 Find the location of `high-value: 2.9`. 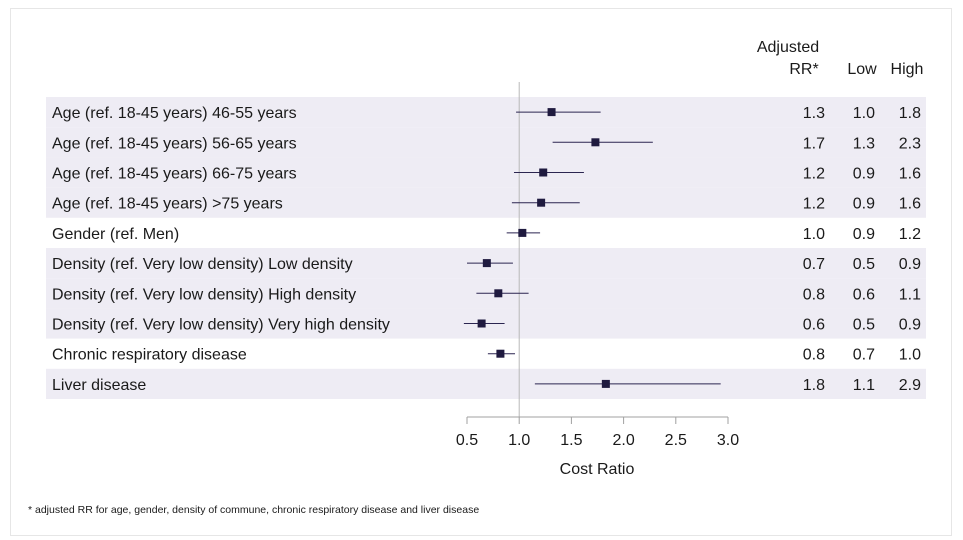

high-value: 2.9 is located at coordinates (910, 385).